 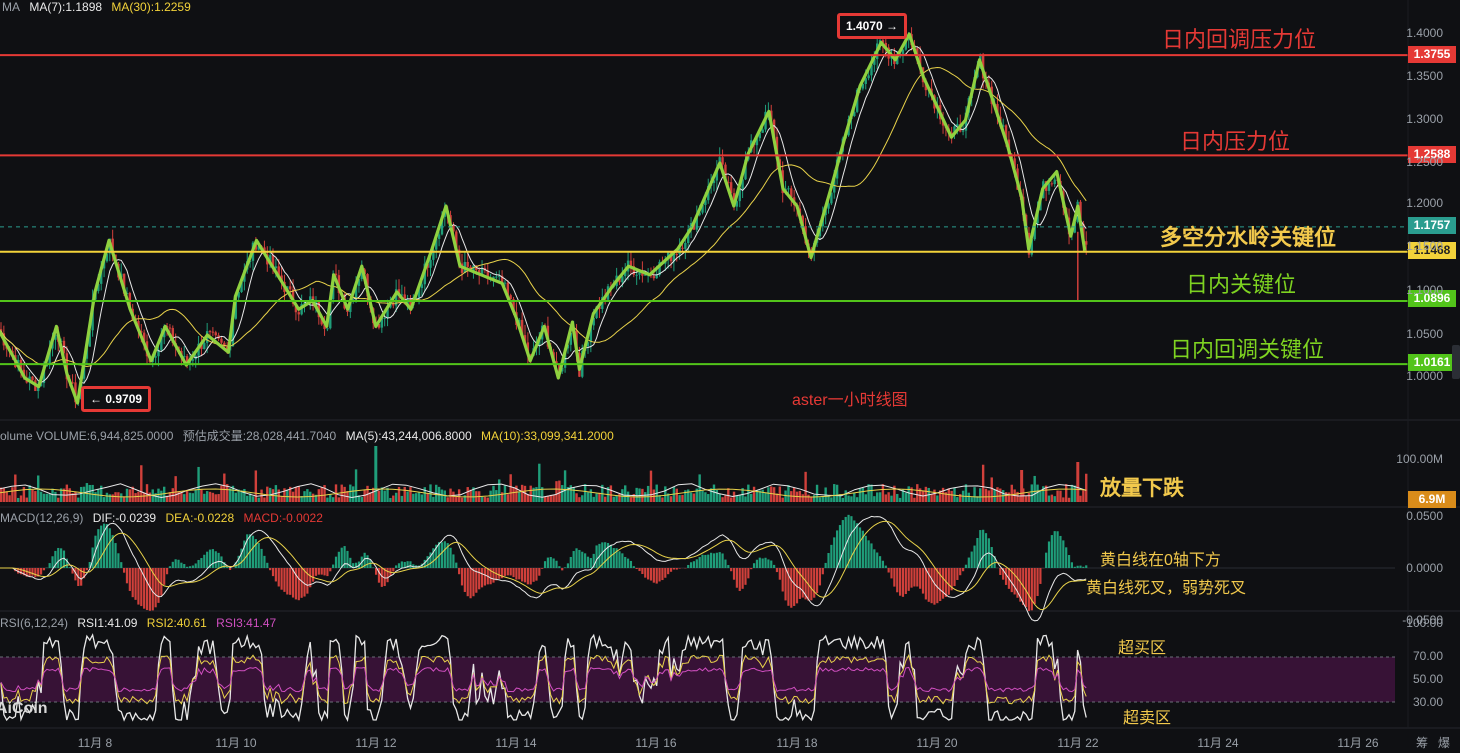 I want to click on ma-prefix: MA, so click(x=11, y=7).